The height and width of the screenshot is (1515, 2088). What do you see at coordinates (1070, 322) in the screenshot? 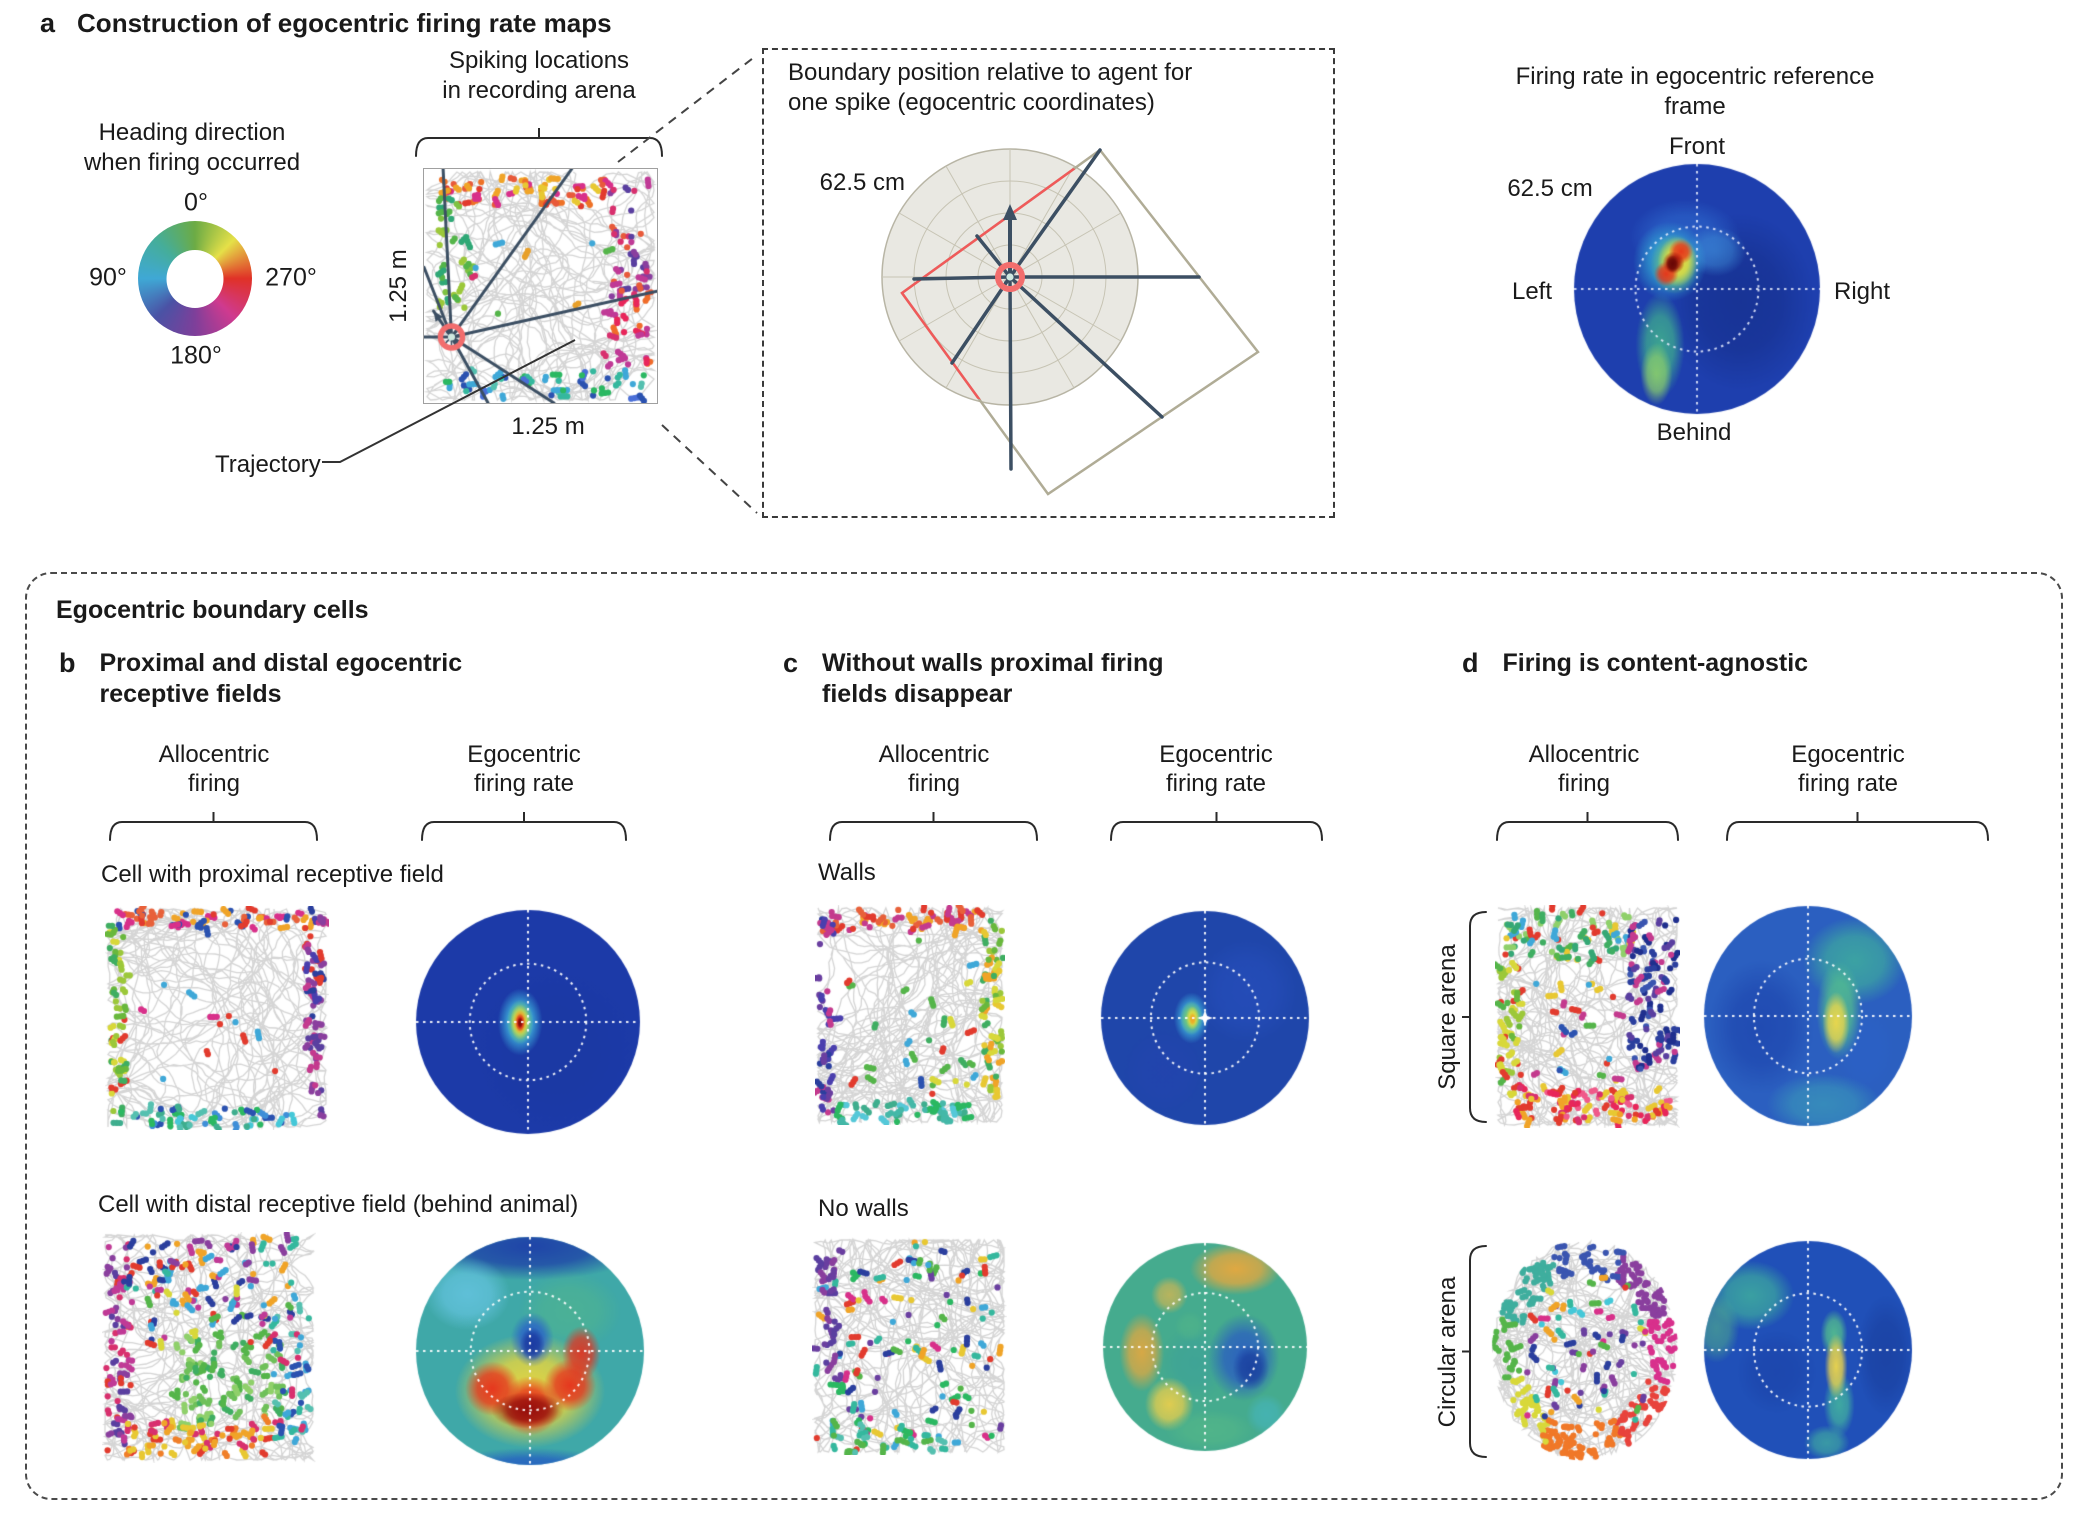
I see `egocentric-polar-diagram` at bounding box center [1070, 322].